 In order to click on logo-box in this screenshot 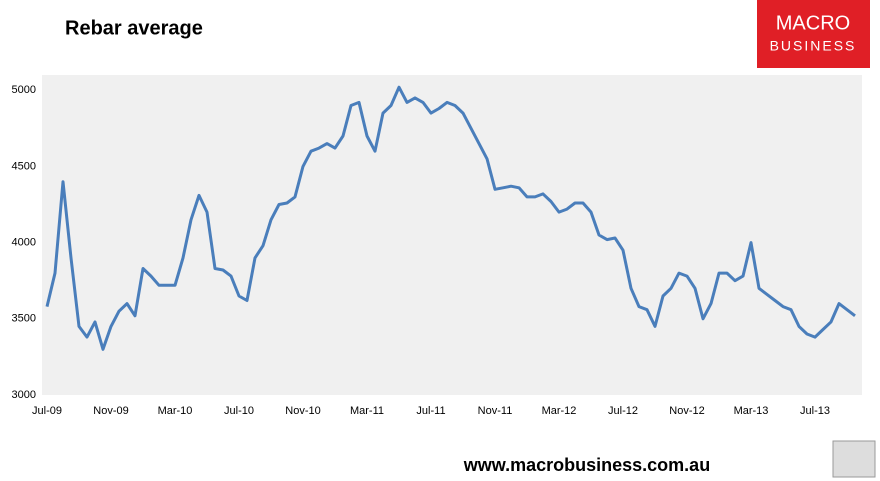, I will do `click(813, 34)`.